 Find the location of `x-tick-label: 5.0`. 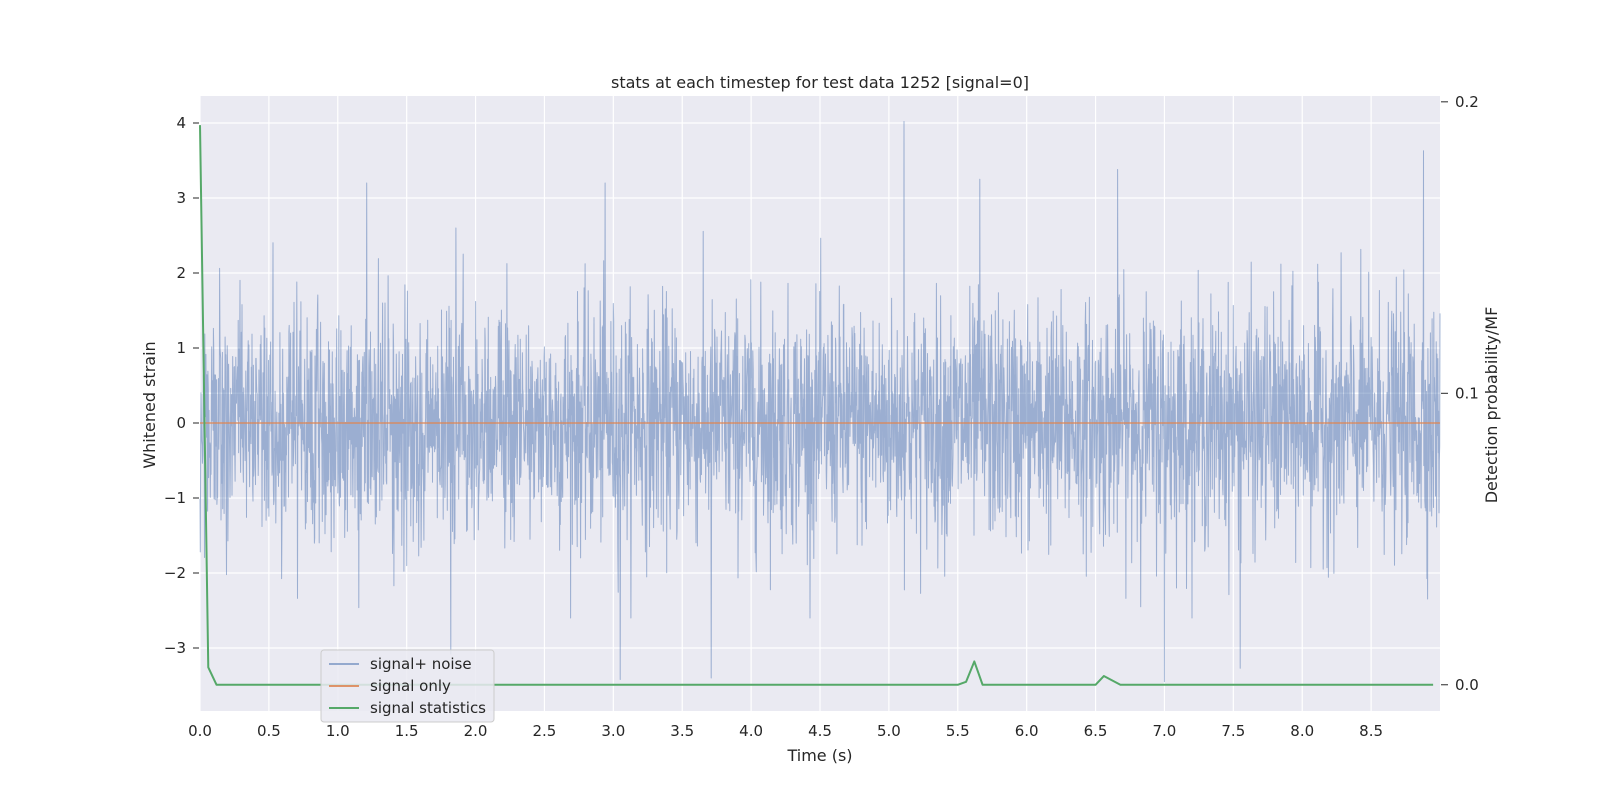

x-tick-label: 5.0 is located at coordinates (889, 731).